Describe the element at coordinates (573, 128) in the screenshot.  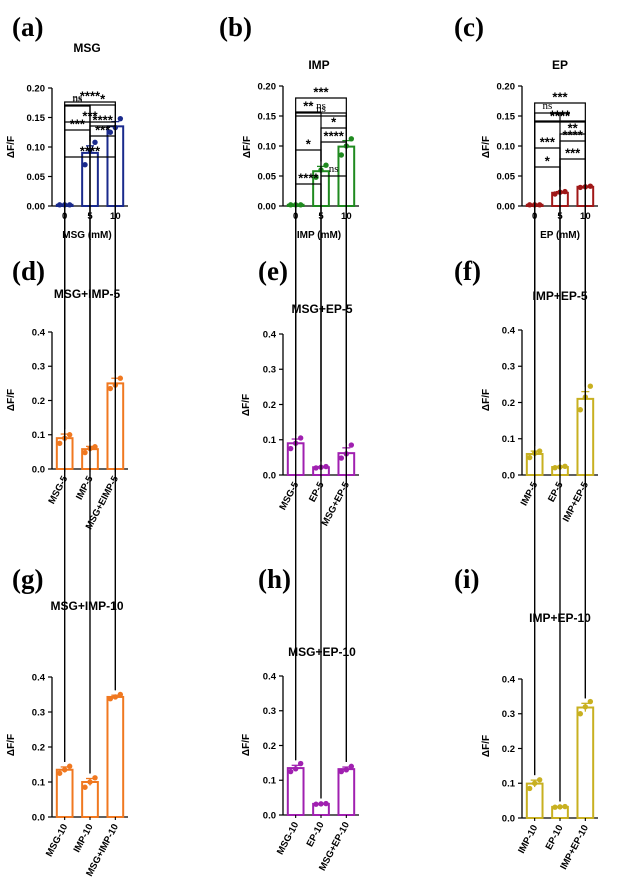
I see `significance-label: **` at that location.